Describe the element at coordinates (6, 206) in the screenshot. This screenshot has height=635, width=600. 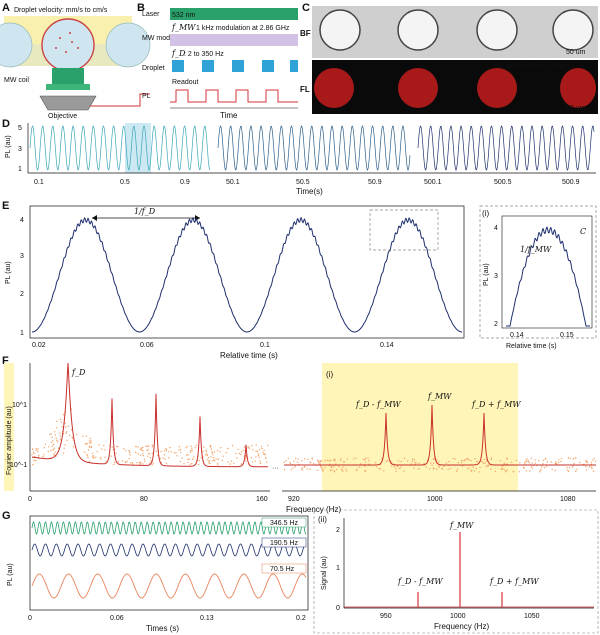
I see `panel-label-e: E` at that location.